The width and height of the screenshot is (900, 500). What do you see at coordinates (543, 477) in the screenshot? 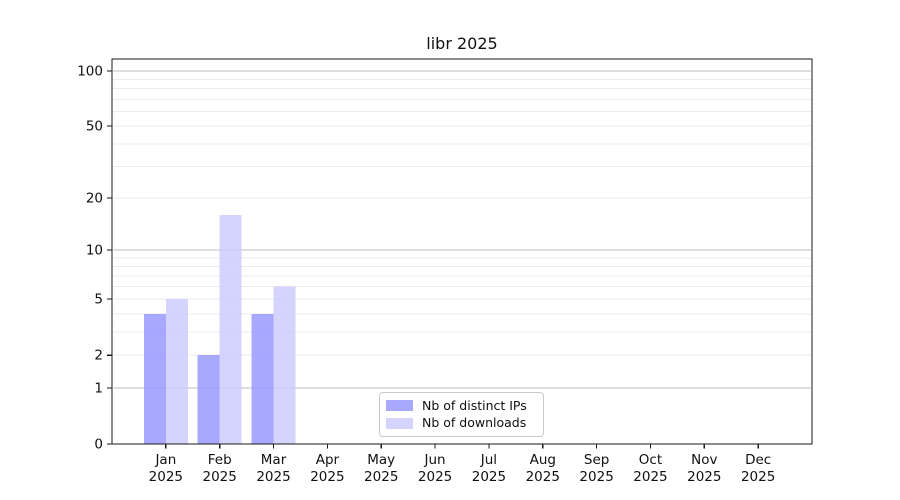
I see `x-tick-label-year-aug: 2025` at bounding box center [543, 477].